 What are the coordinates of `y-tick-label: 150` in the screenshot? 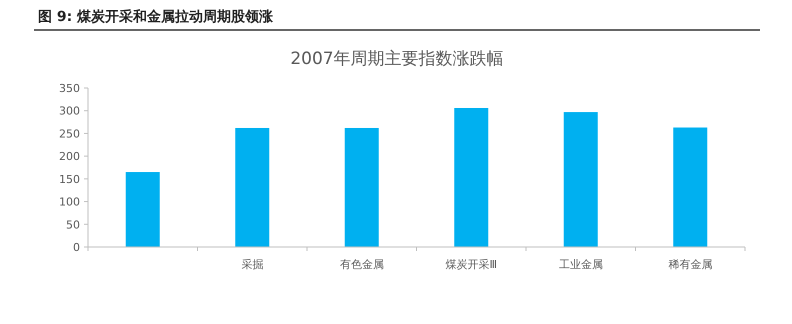 It's located at (69, 179).